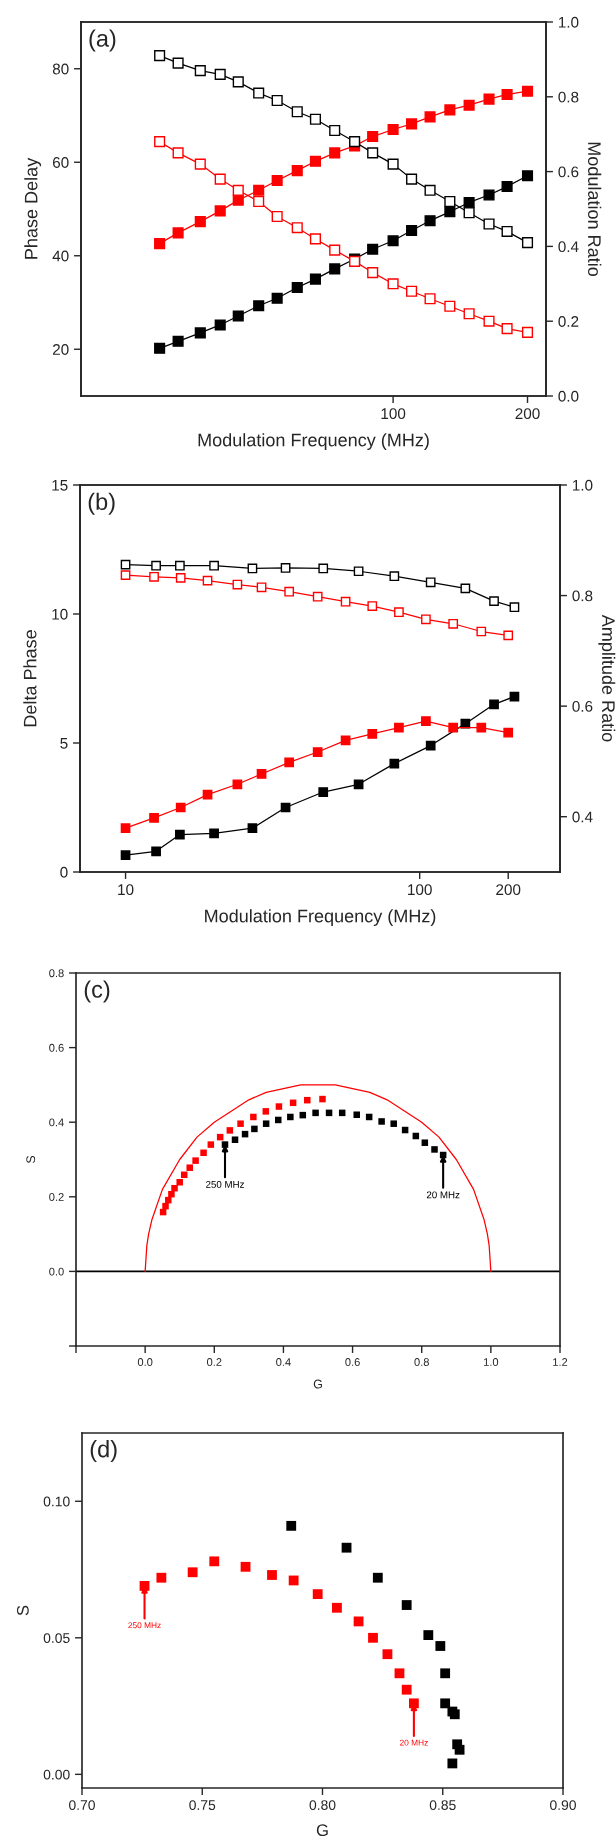  What do you see at coordinates (491, 1362) in the screenshot?
I see `x-tick-label: 1.0` at bounding box center [491, 1362].